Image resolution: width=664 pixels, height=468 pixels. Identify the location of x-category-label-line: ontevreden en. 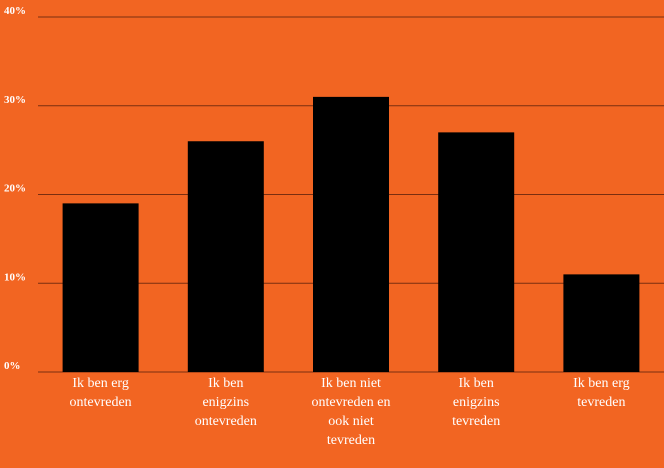
(351, 402).